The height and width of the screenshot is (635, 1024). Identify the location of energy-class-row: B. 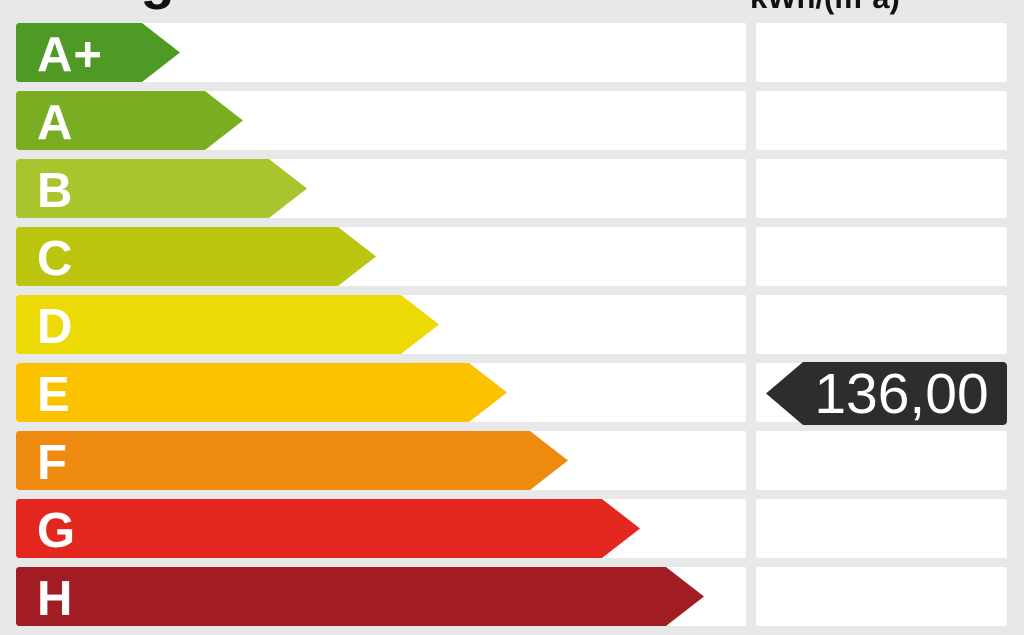
(512, 188).